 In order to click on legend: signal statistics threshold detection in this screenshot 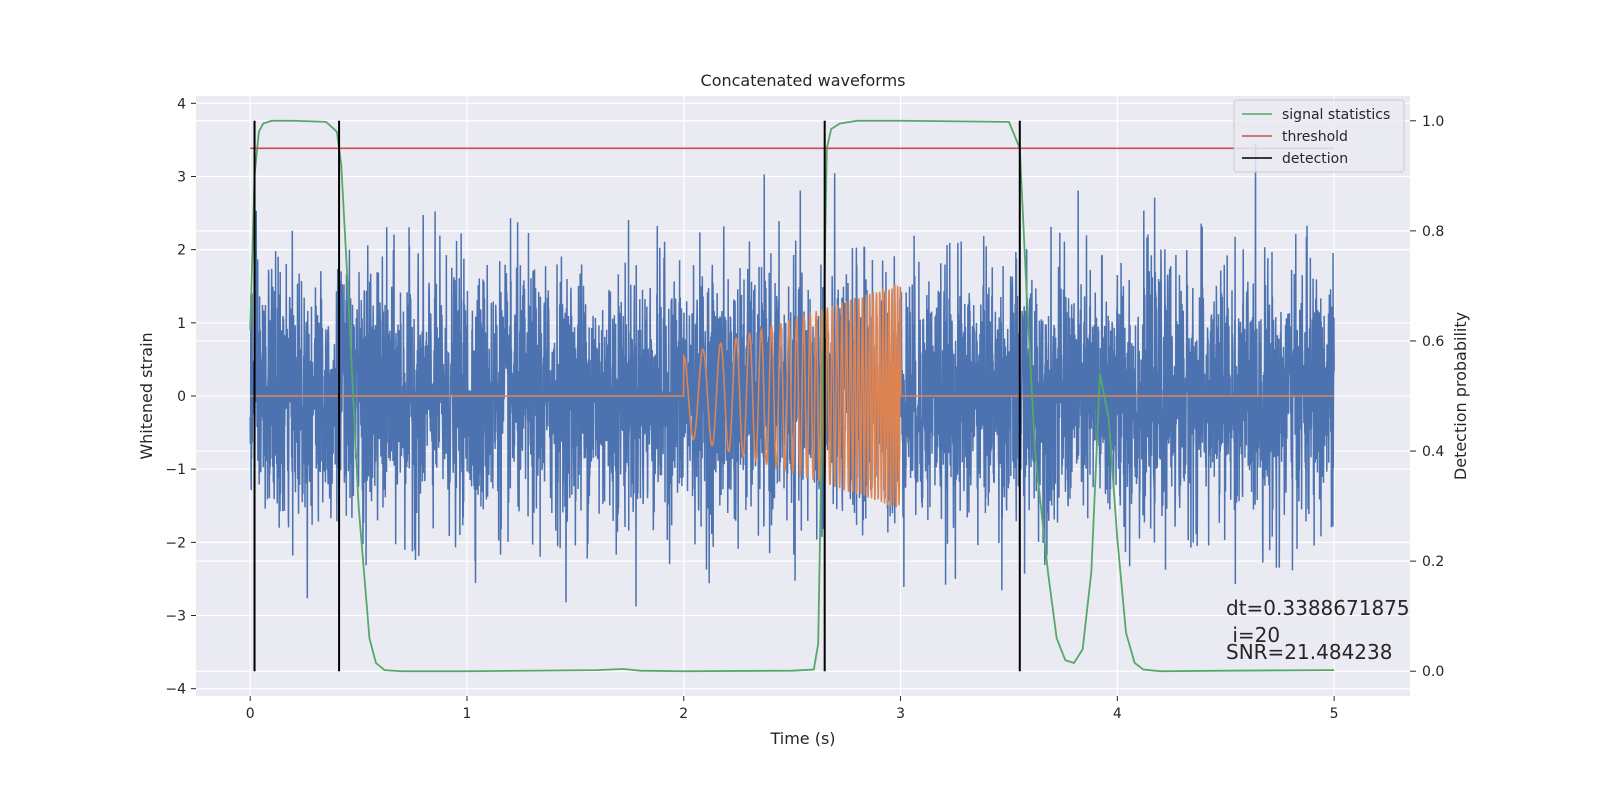, I will do `click(1319, 136)`.